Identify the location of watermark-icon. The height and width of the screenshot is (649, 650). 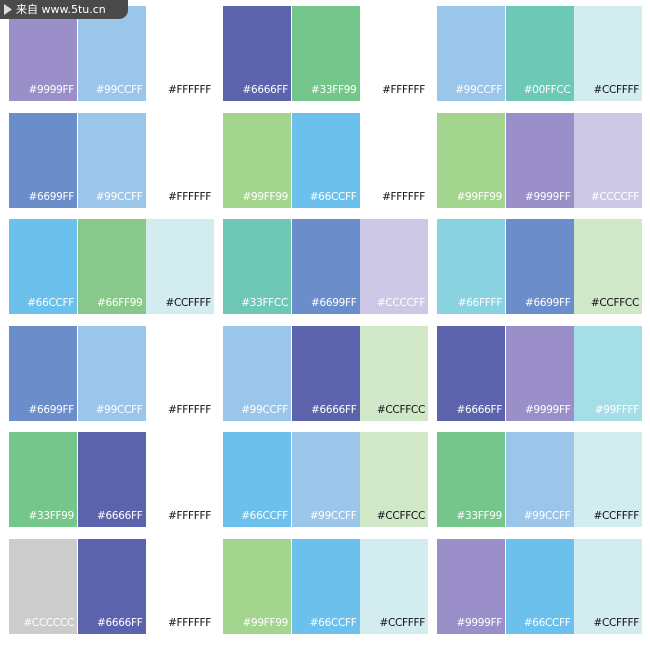
(8, 9).